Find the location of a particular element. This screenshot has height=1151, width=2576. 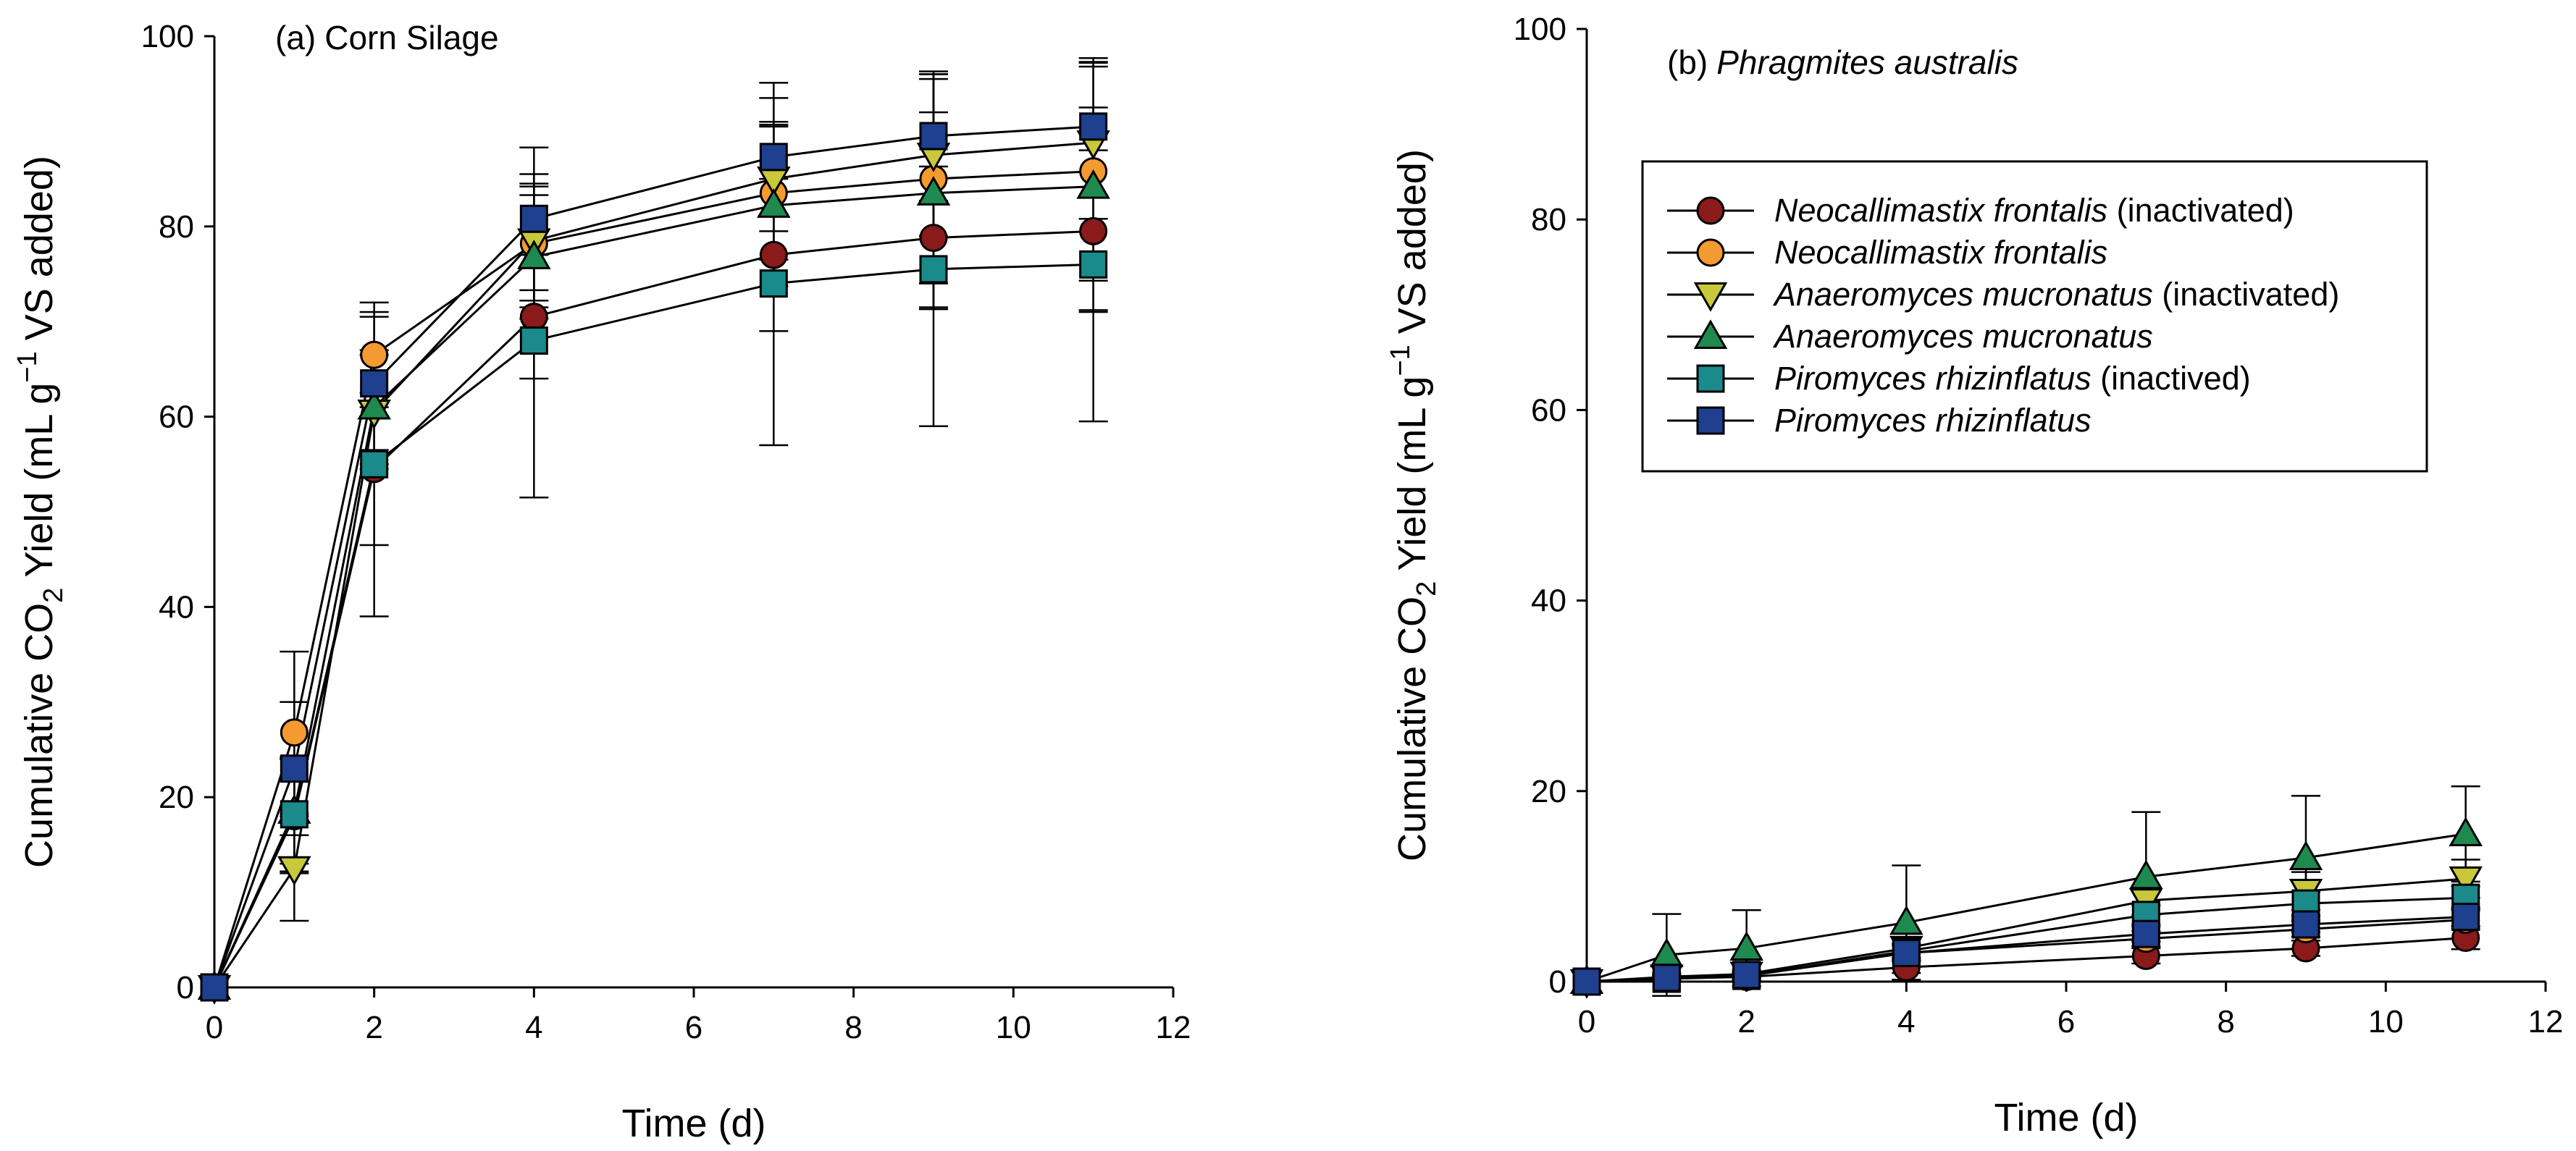

panel-title-prefix: (b) is located at coordinates (1687, 62).